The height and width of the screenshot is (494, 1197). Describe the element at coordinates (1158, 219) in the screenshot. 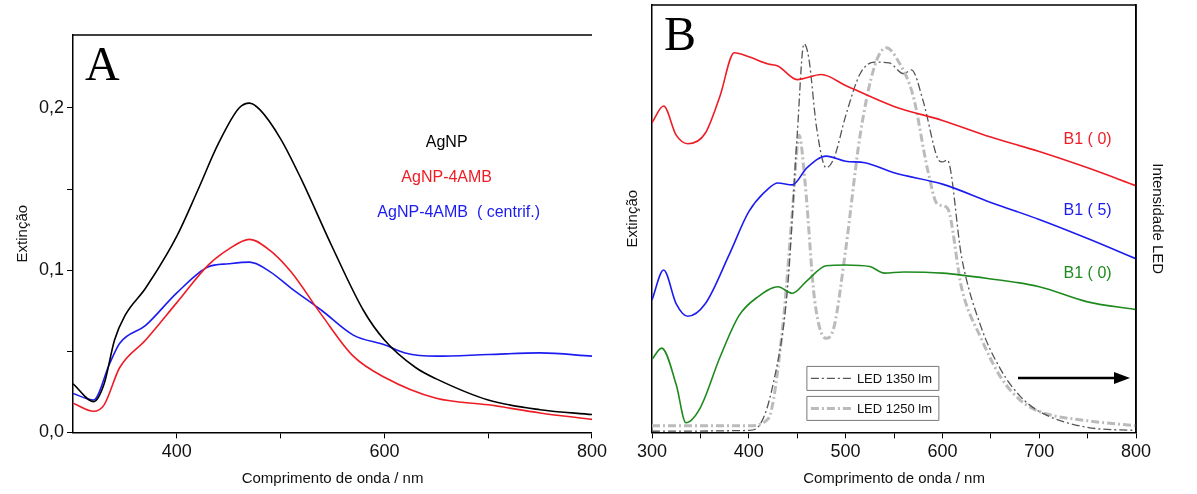

I see `y2-axis-title: Intensidade LED` at that location.